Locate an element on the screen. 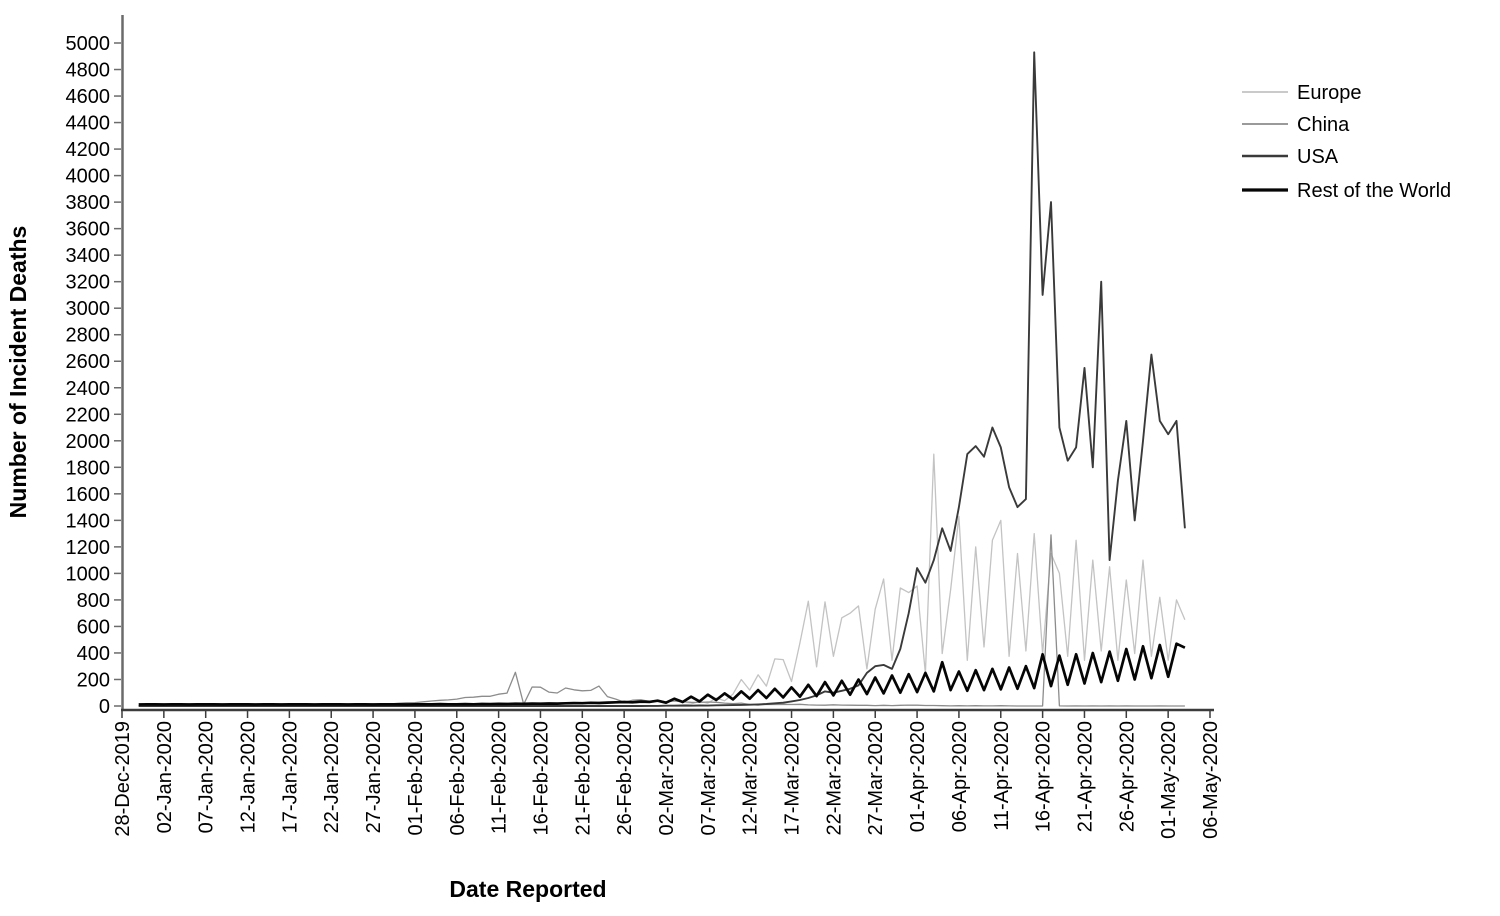 Image resolution: width=1500 pixels, height=916 pixels. y-tick-label: 600 is located at coordinates (93, 627).